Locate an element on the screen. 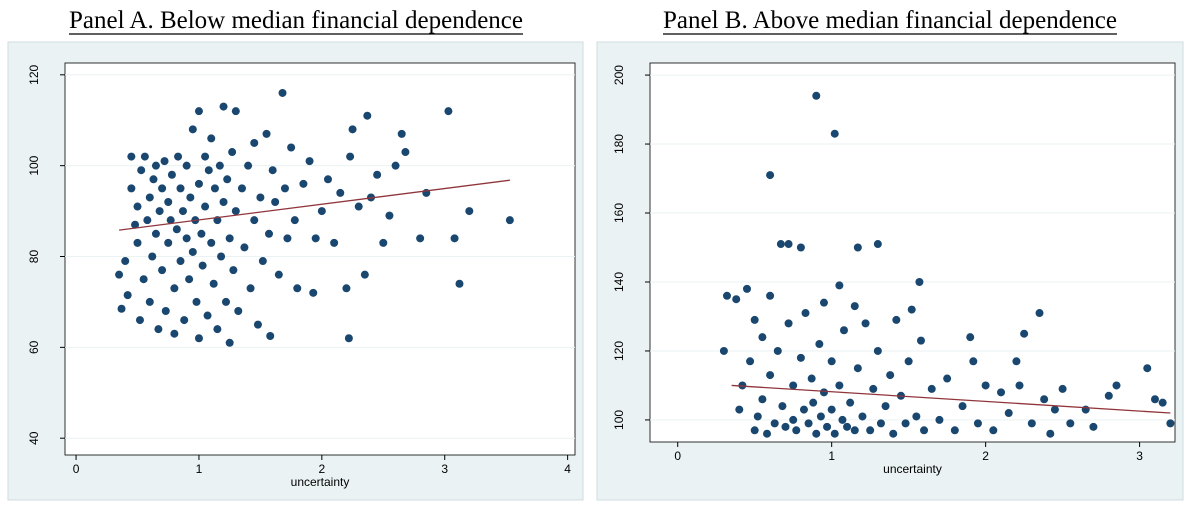  x-tick-label: 3 is located at coordinates (1139, 456).